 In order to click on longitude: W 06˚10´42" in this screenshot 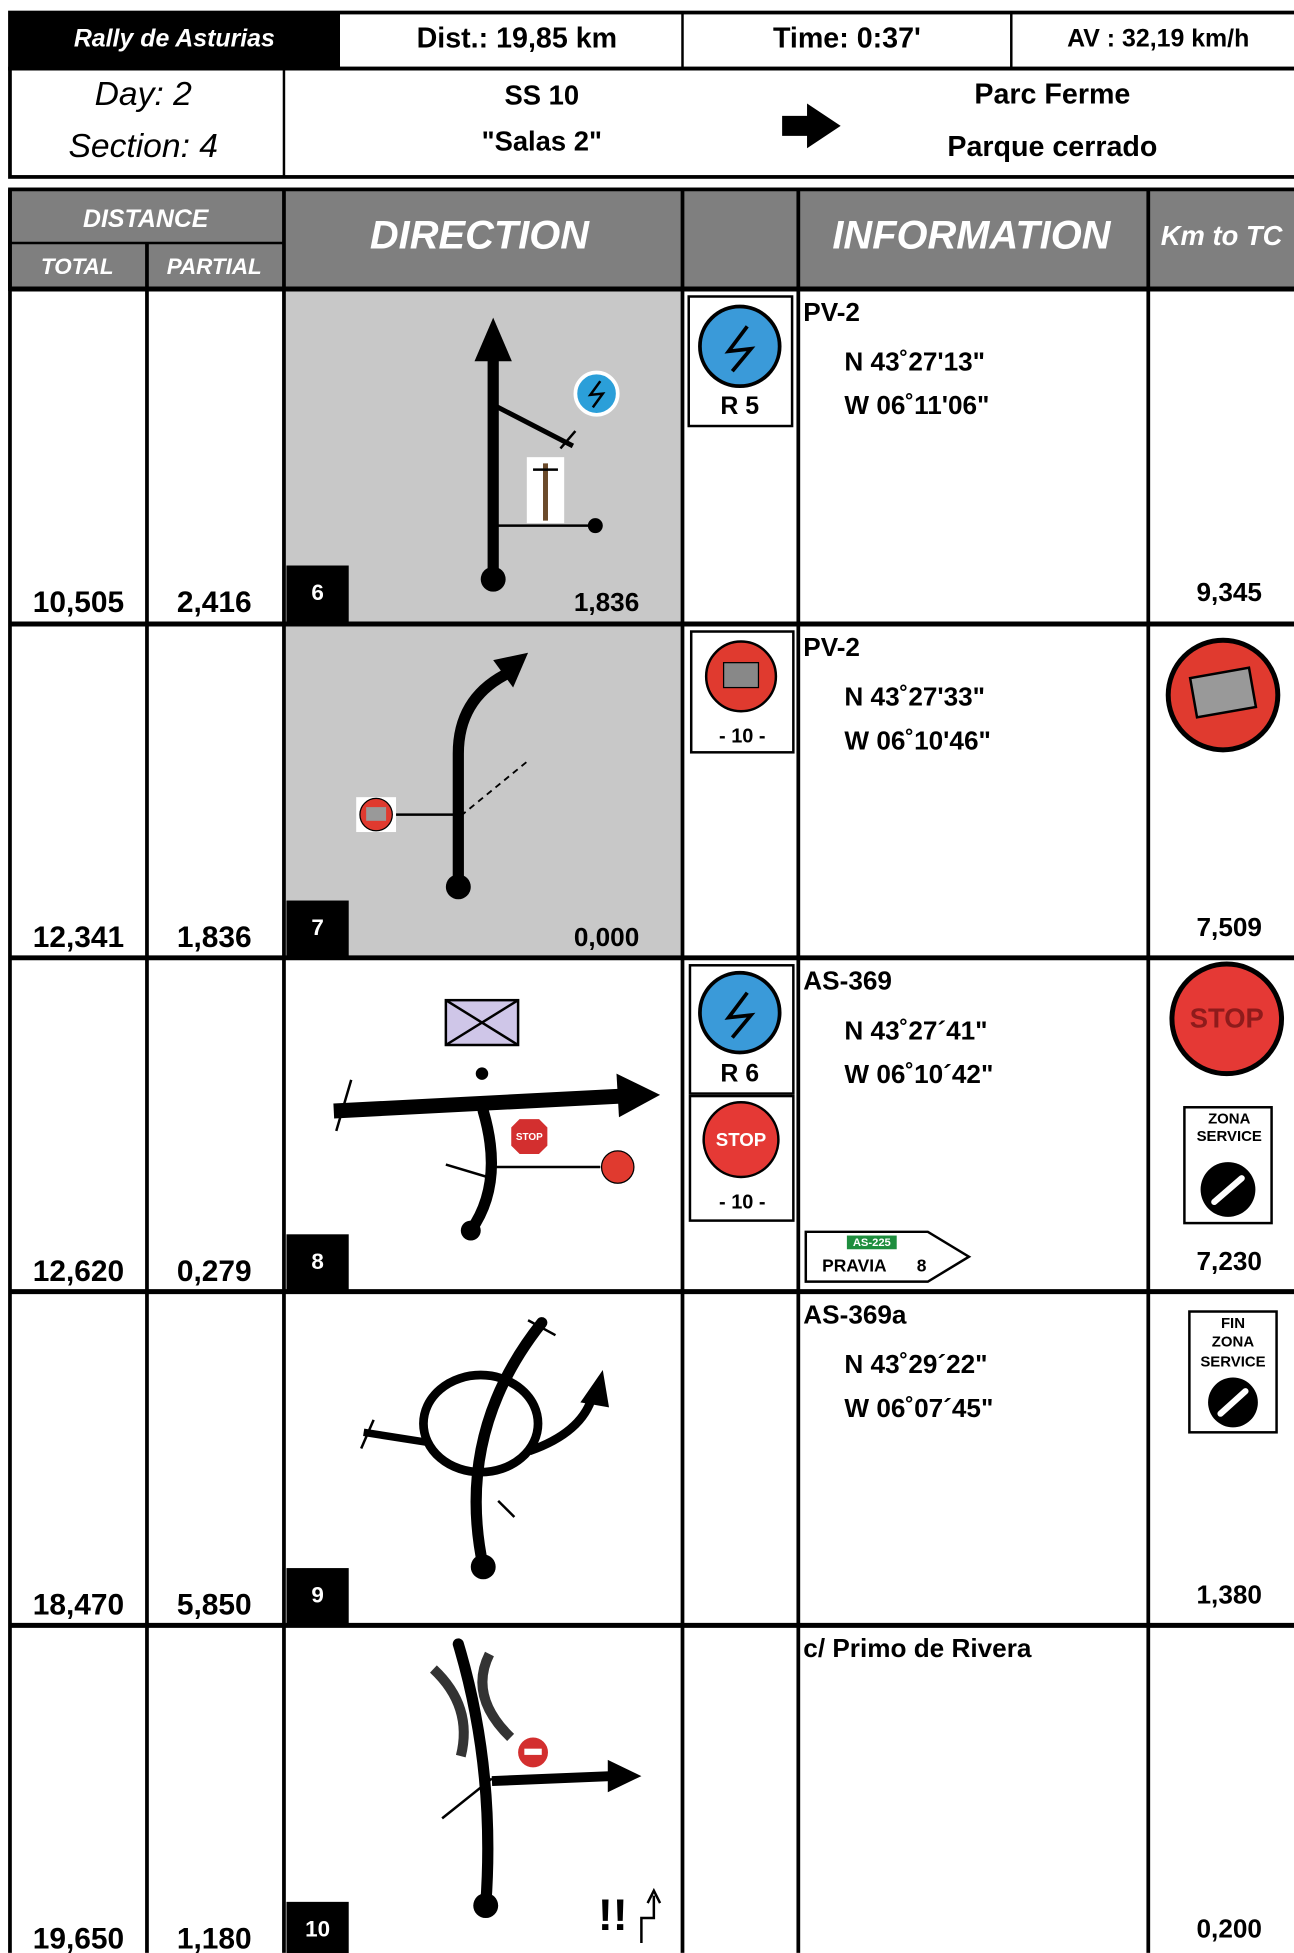, I will do `click(918, 1074)`.